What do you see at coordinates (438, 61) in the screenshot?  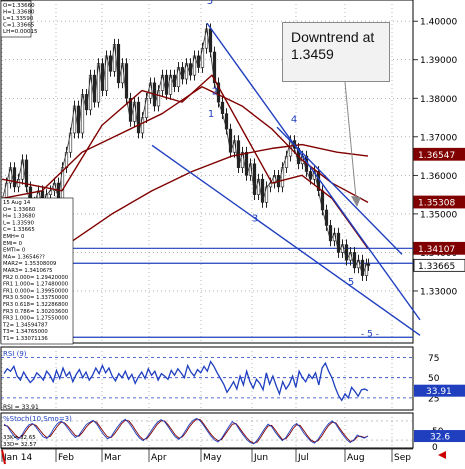 I see `y-tick-label: 1.39000` at bounding box center [438, 61].